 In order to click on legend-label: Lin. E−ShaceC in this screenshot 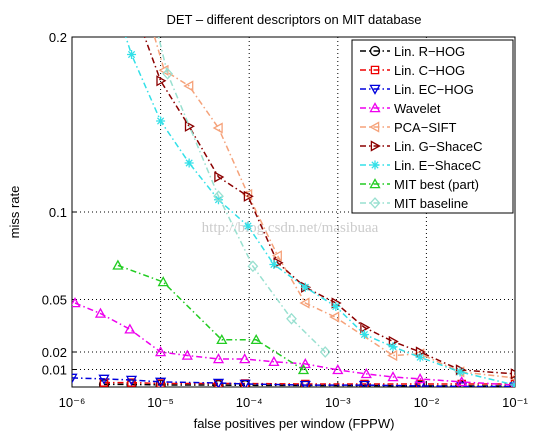, I will do `click(437, 165)`.